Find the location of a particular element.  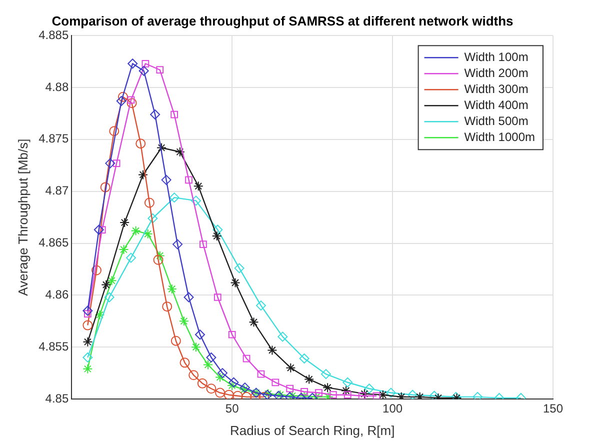

legend-label: Width 200m is located at coordinates (496, 73).